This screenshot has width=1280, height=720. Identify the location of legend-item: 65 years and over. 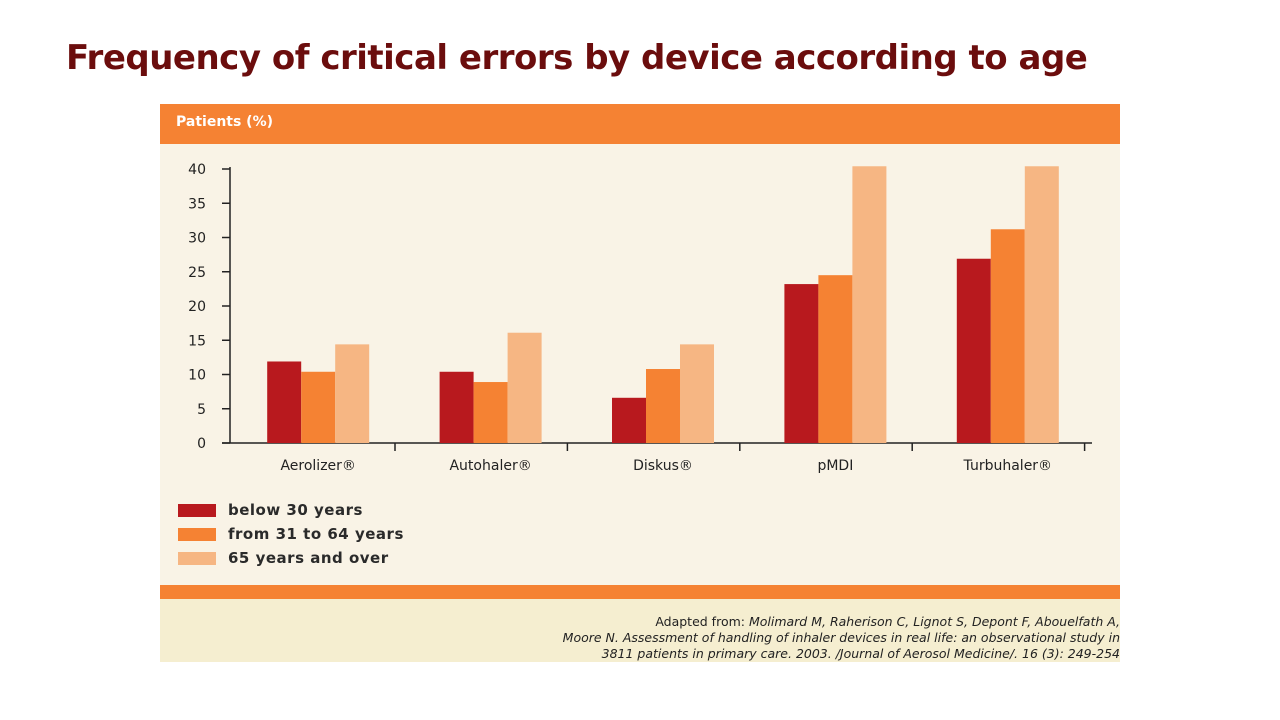
(291, 558).